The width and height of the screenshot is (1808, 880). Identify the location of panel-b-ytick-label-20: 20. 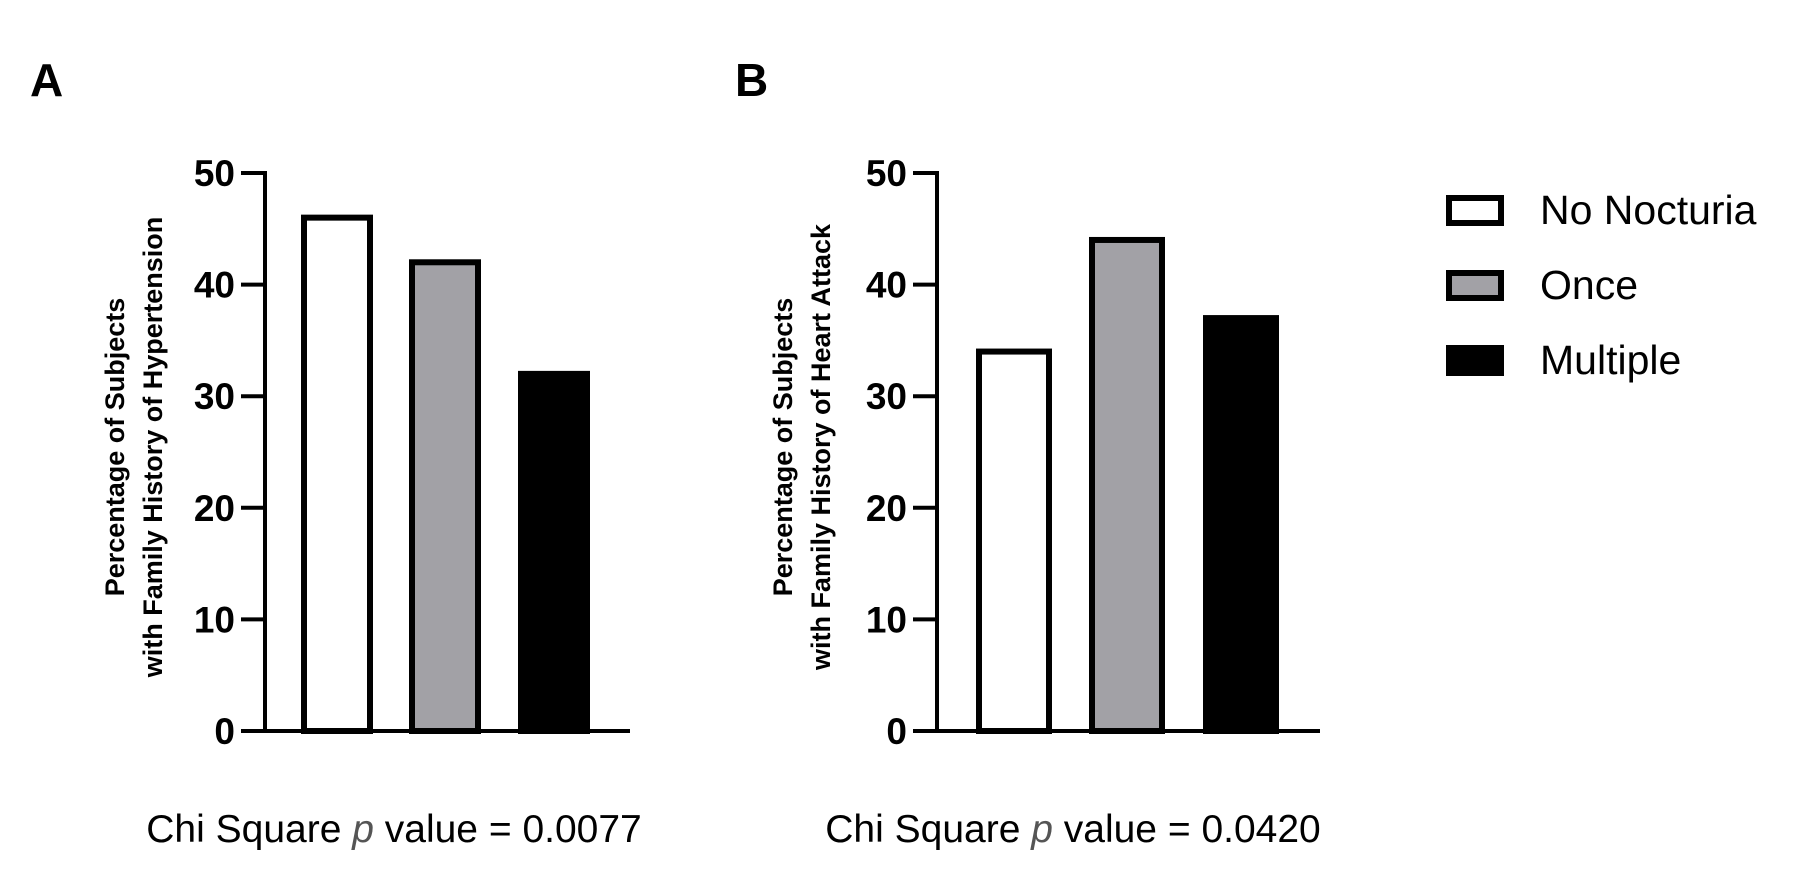
(886, 508).